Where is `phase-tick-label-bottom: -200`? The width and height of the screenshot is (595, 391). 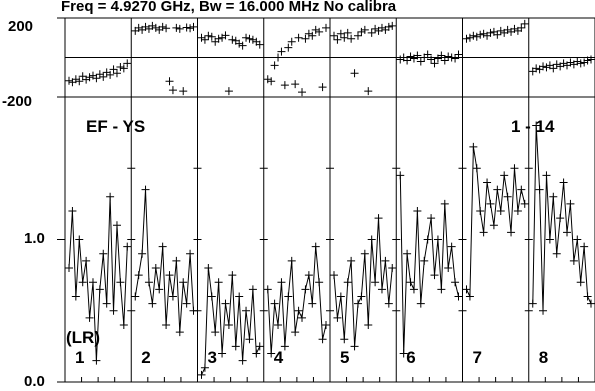
phase-tick-label-bottom: -200 is located at coordinates (17, 101).